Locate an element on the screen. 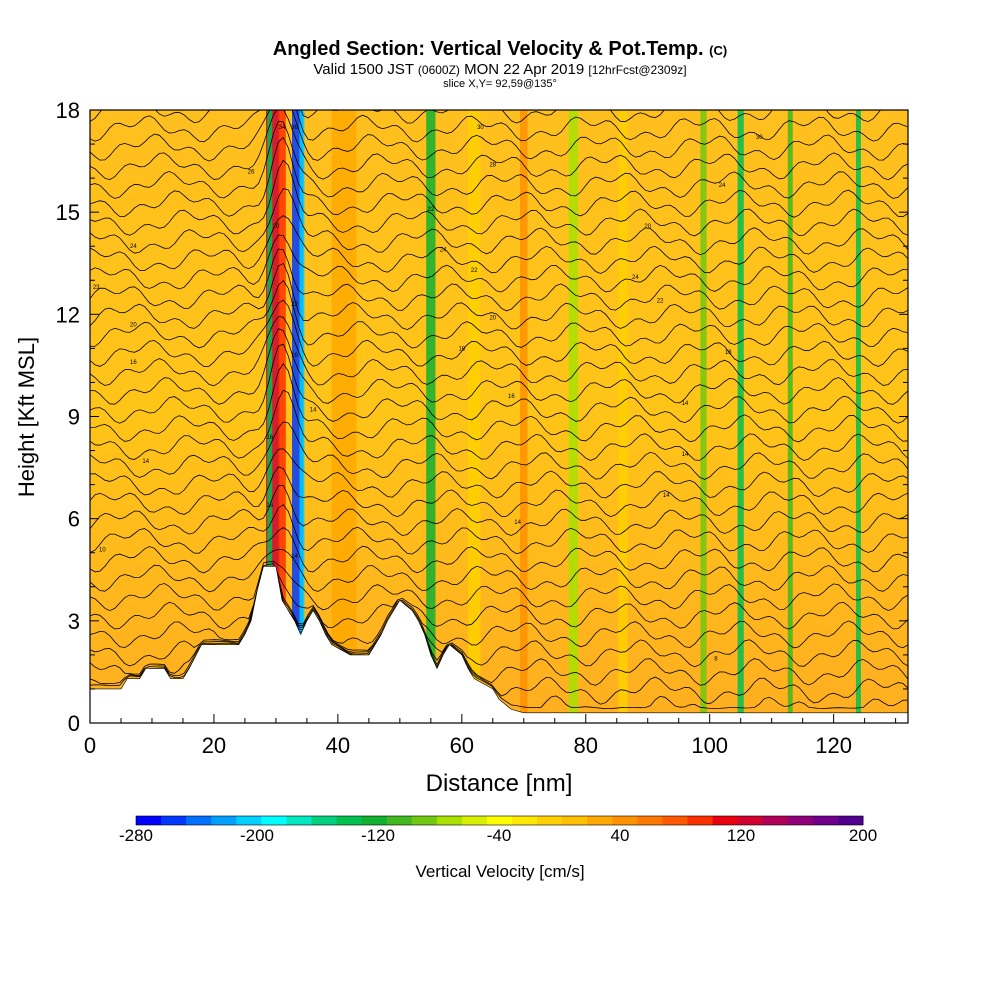  contour-label: 18 is located at coordinates (728, 353).